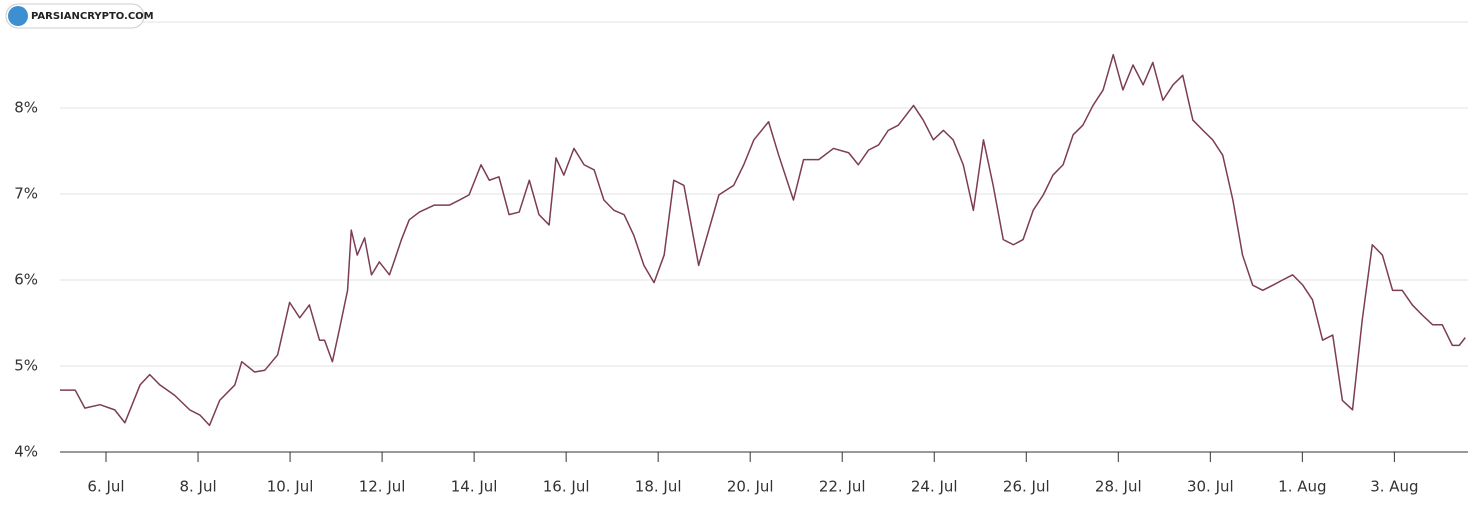 The width and height of the screenshot is (1475, 510). I want to click on x-tick-label: 6. Jul, so click(105, 487).